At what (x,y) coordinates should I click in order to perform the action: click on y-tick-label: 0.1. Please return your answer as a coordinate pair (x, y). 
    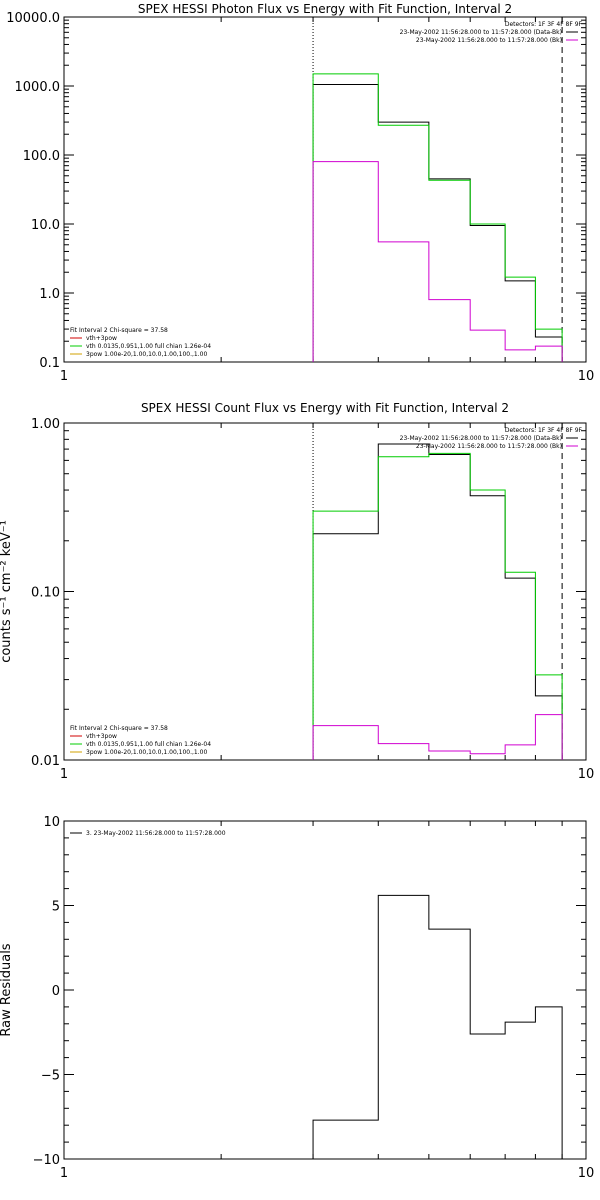
    Looking at the image, I should click on (49, 363).